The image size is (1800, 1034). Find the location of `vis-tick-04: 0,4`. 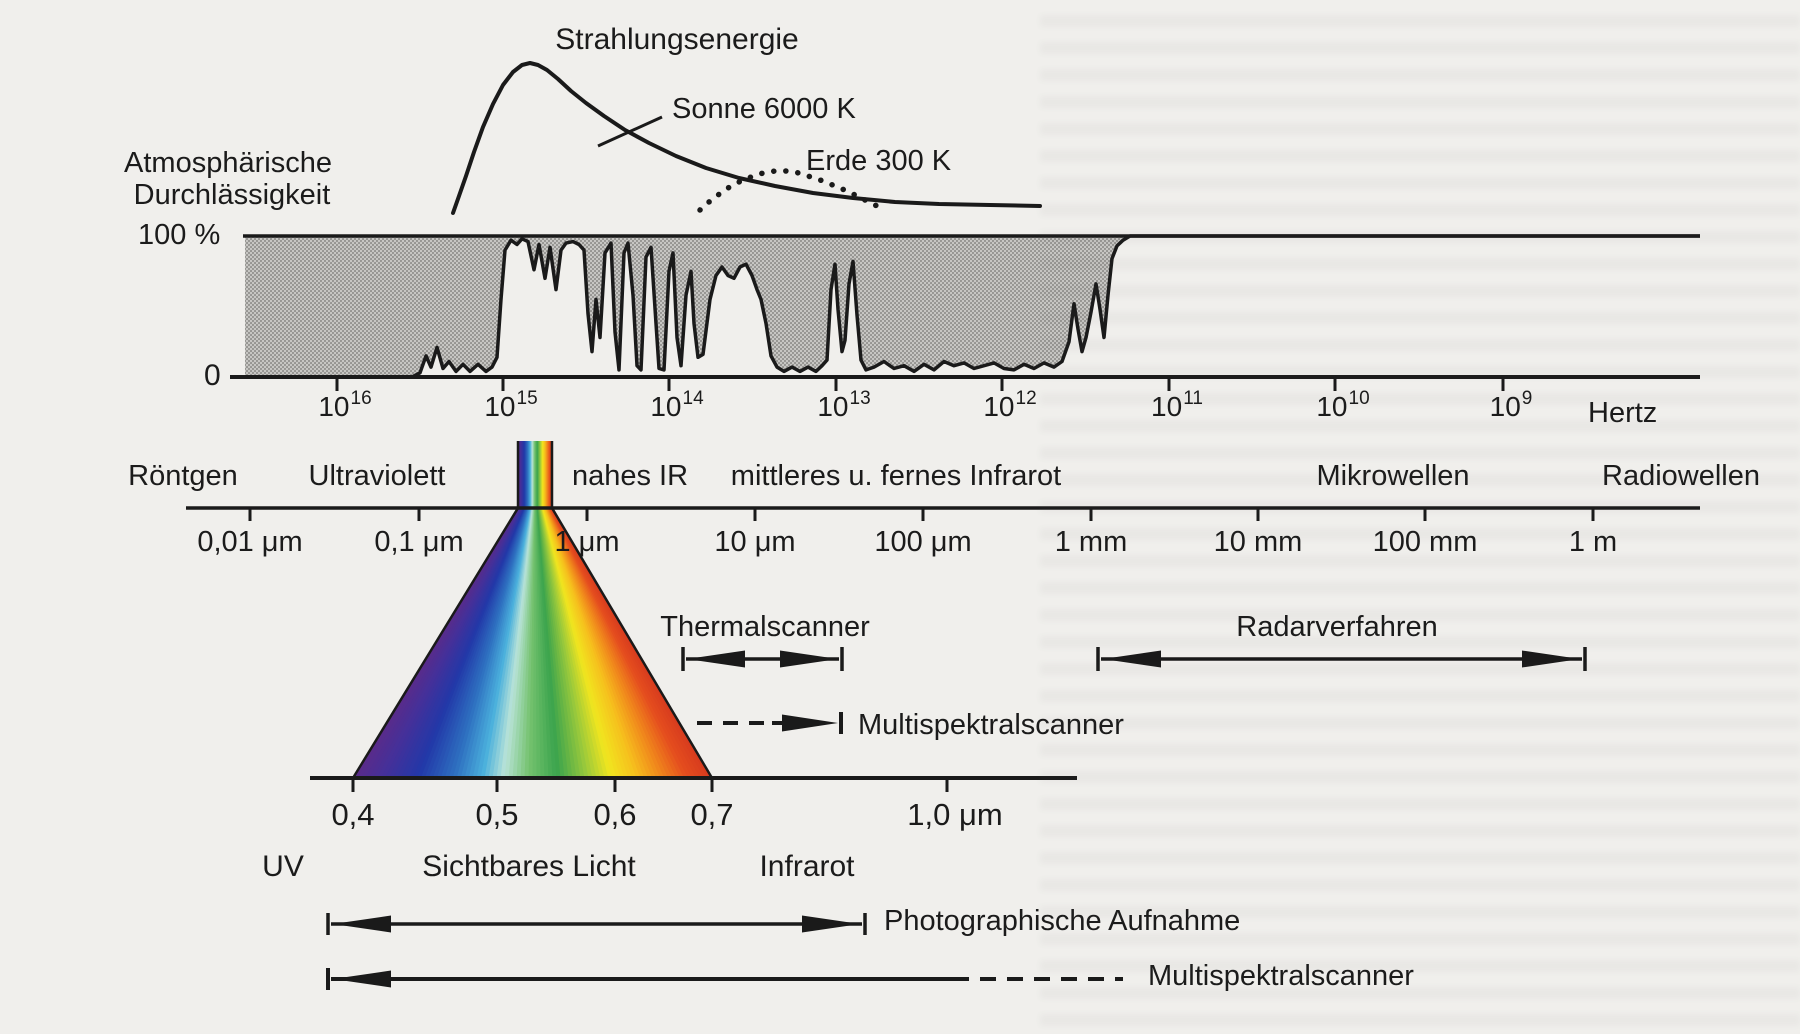

vis-tick-04: 0,4 is located at coordinates (353, 814).